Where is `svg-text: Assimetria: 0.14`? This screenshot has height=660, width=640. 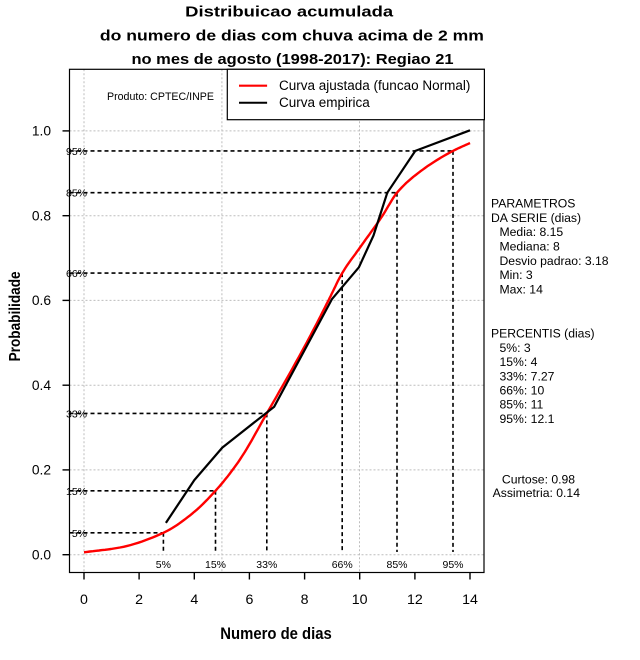
svg-text: Assimetria: 0.14 is located at coordinates (537, 493).